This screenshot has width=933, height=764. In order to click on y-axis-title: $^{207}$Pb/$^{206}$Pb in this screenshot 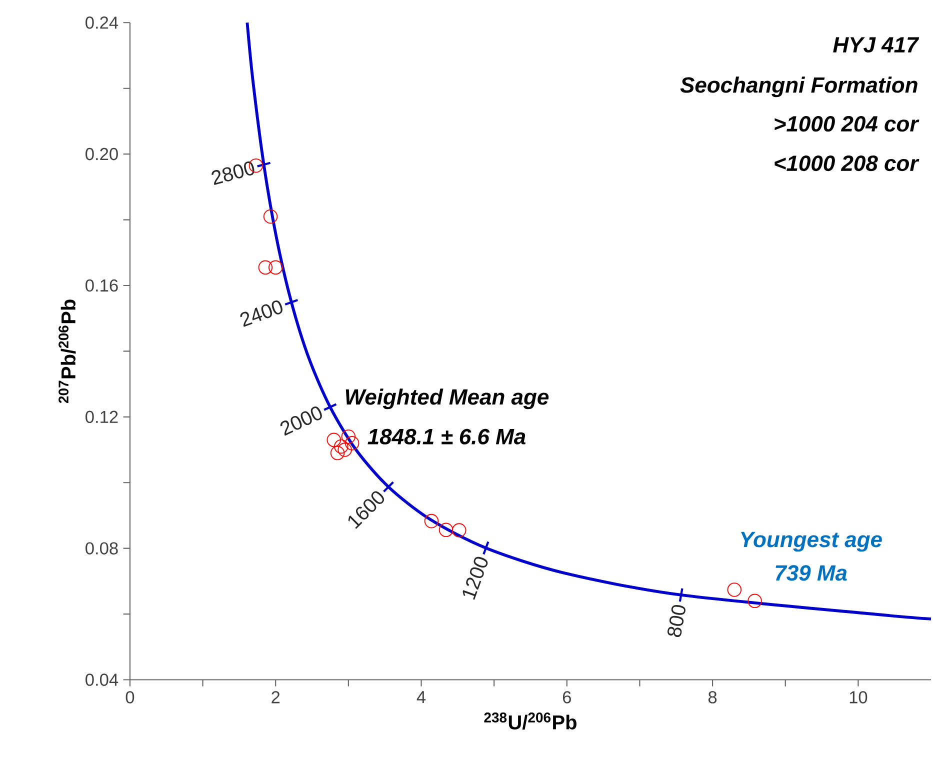, I will do `click(67, 352)`.